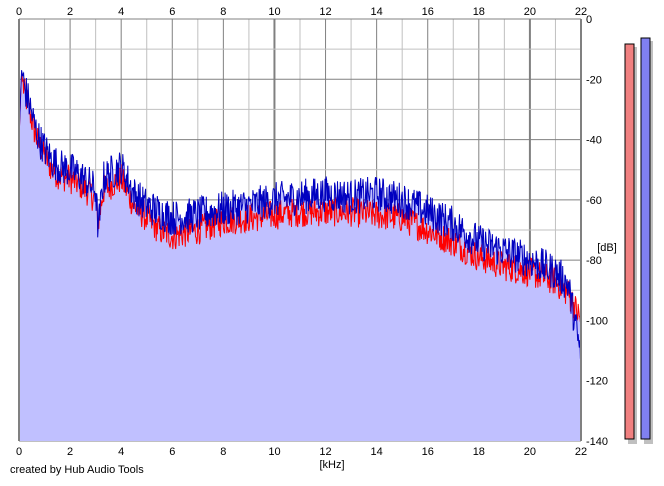 The image size is (664, 486). What do you see at coordinates (331, 465) in the screenshot?
I see `x-axis-unit-label: [kHz]` at bounding box center [331, 465].